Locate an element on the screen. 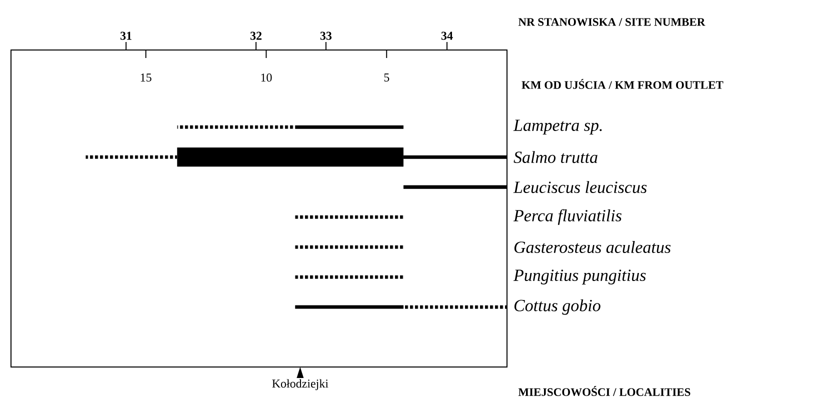 The height and width of the screenshot is (403, 814). y-tick-label: Salmo trutta is located at coordinates (556, 157).